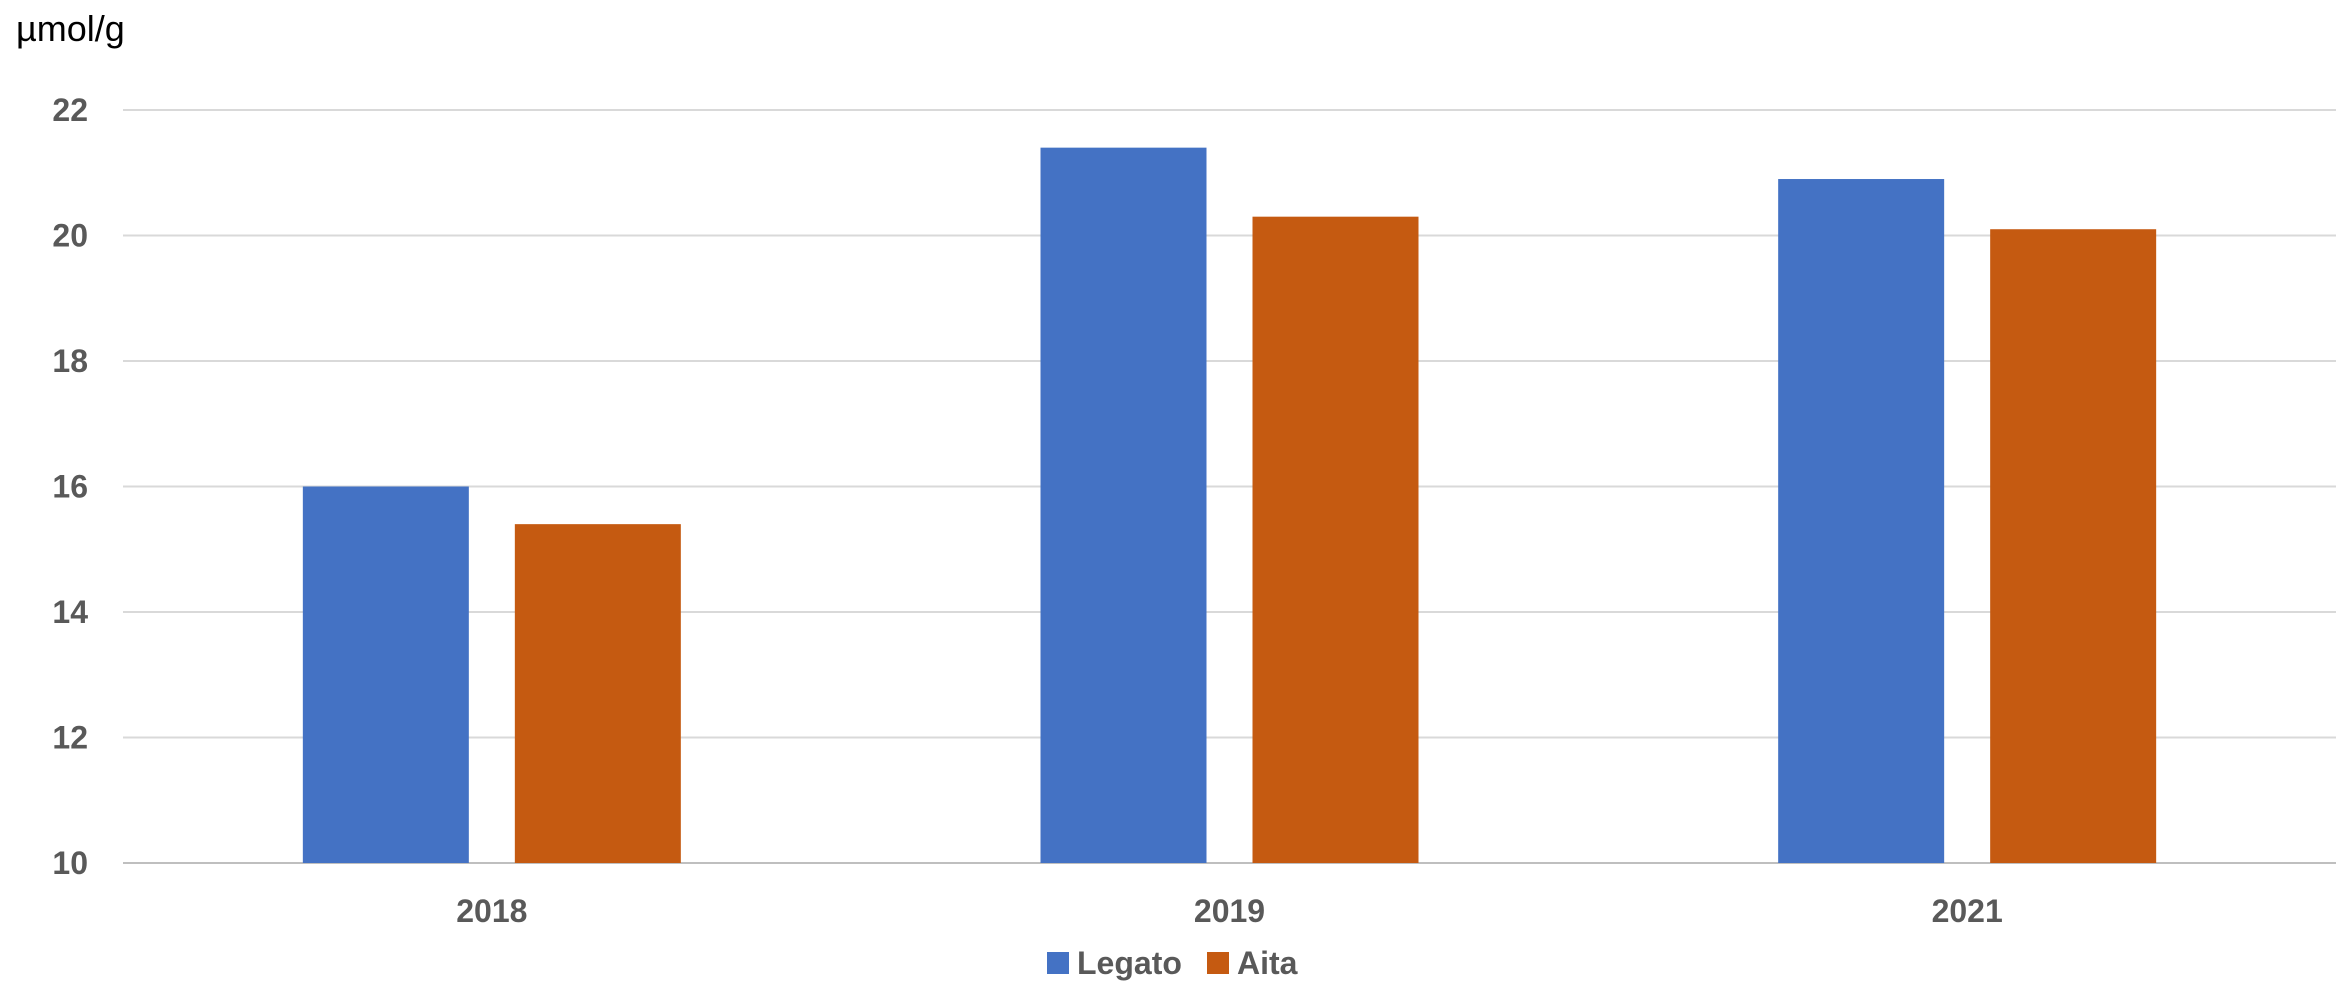  Describe the element at coordinates (70, 738) in the screenshot. I see `y-tick-label: 12` at that location.